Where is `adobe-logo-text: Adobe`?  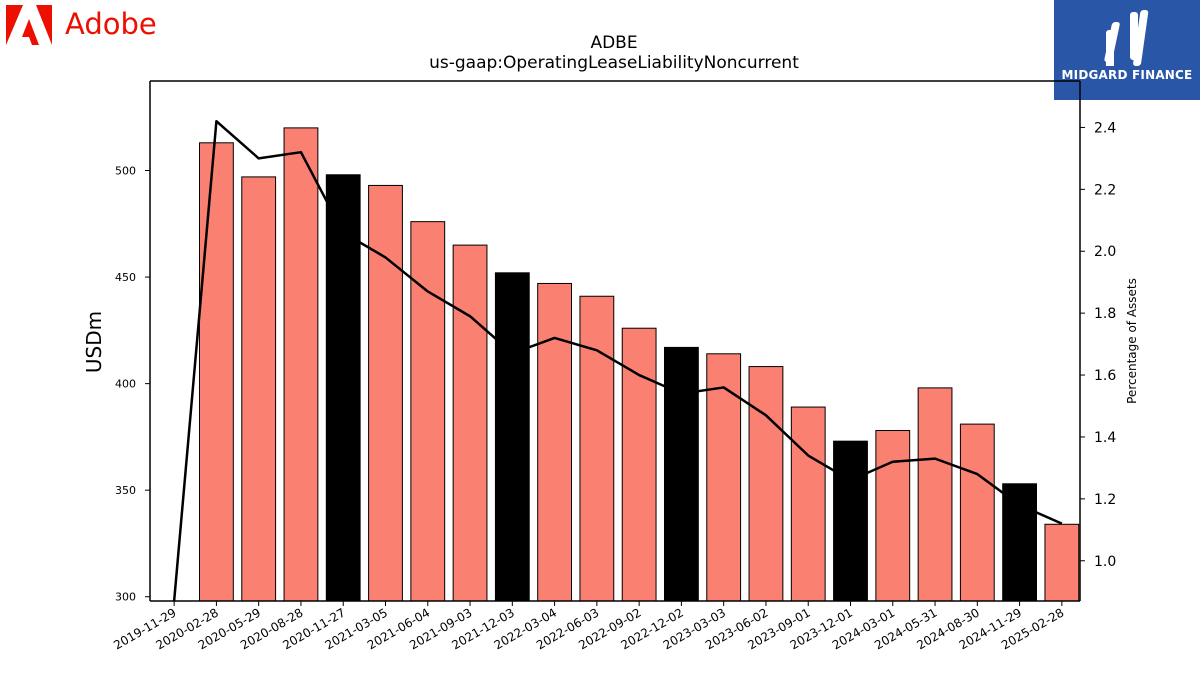 adobe-logo-text: Adobe is located at coordinates (111, 24).